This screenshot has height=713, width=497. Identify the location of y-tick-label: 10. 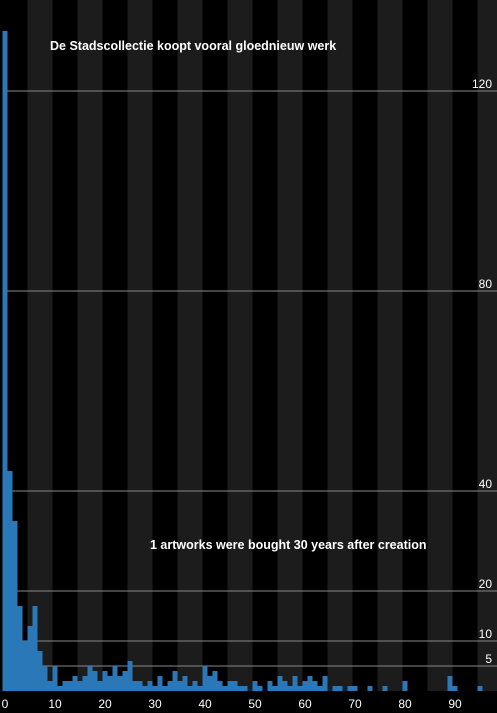
(486, 634).